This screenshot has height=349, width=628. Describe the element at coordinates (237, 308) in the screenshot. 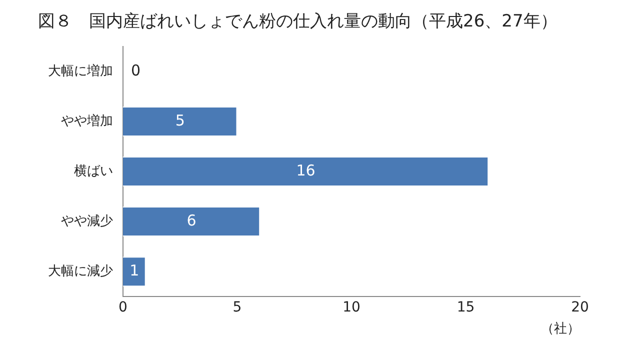

I see `x-tick-label: 5` at that location.